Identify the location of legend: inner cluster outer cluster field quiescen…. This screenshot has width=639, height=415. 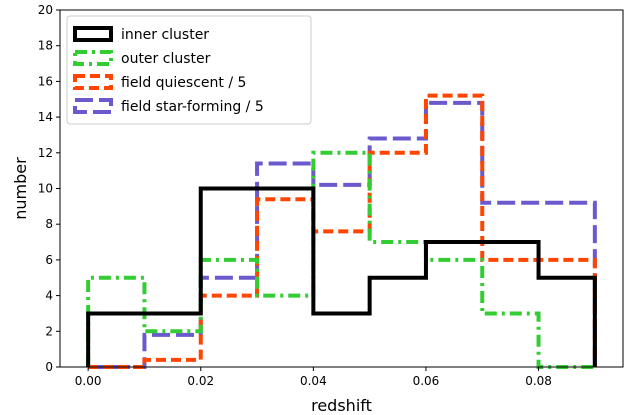
(189, 70).